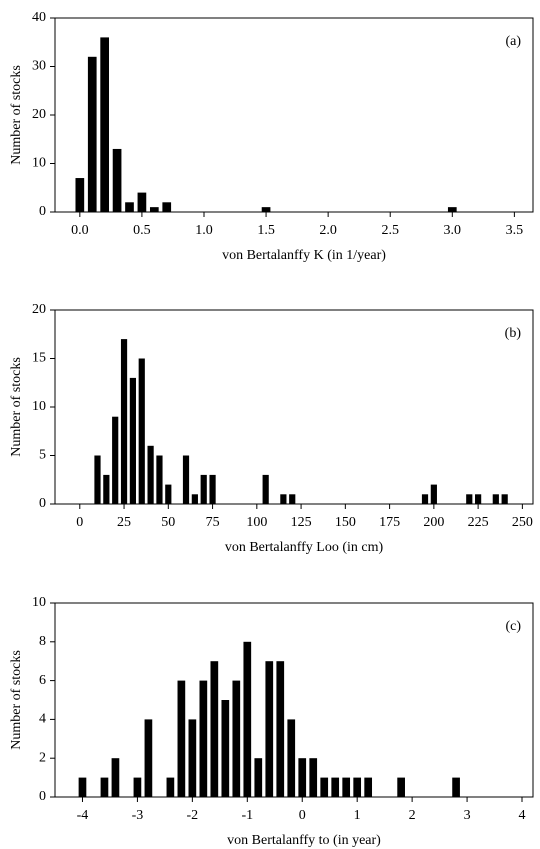 This screenshot has height=849, width=540. What do you see at coordinates (42, 680) in the screenshot?
I see `y-tick-label: 6` at bounding box center [42, 680].